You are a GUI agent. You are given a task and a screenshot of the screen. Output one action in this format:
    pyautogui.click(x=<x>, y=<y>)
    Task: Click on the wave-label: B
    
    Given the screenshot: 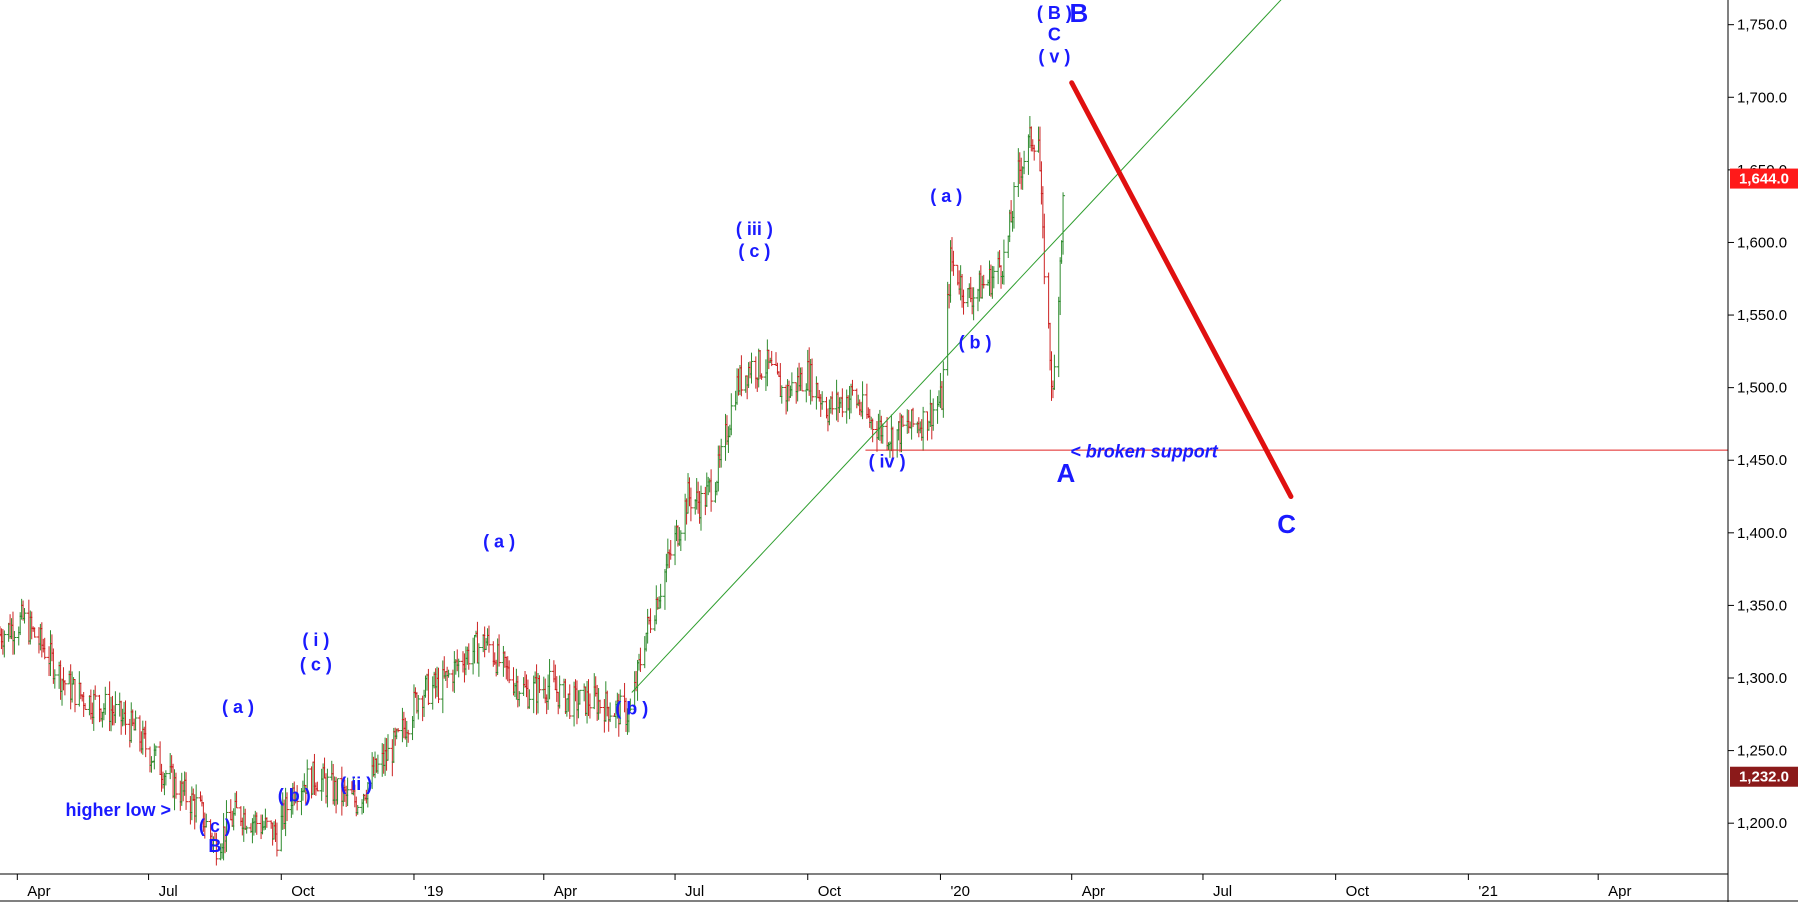 What is the action you would take?
    pyautogui.click(x=214, y=846)
    